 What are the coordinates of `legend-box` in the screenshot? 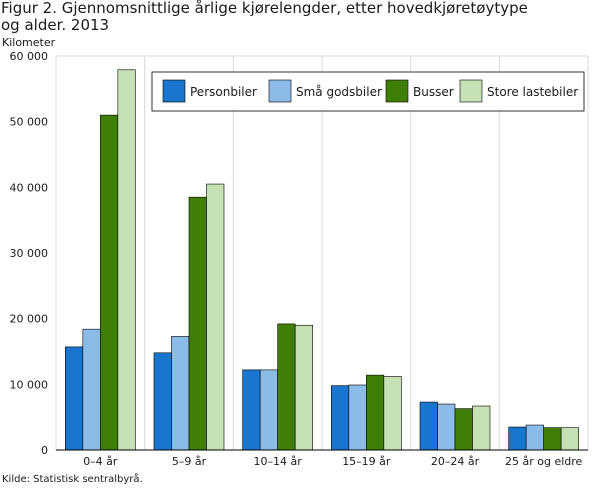 It's located at (368, 91).